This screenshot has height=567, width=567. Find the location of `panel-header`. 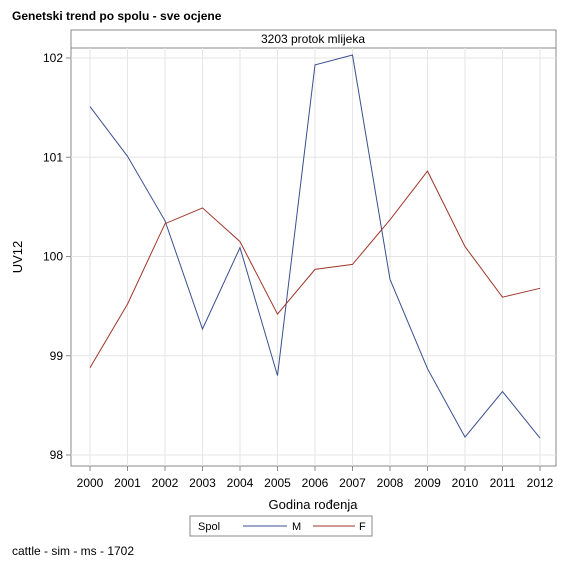

panel-header is located at coordinates (313, 39).